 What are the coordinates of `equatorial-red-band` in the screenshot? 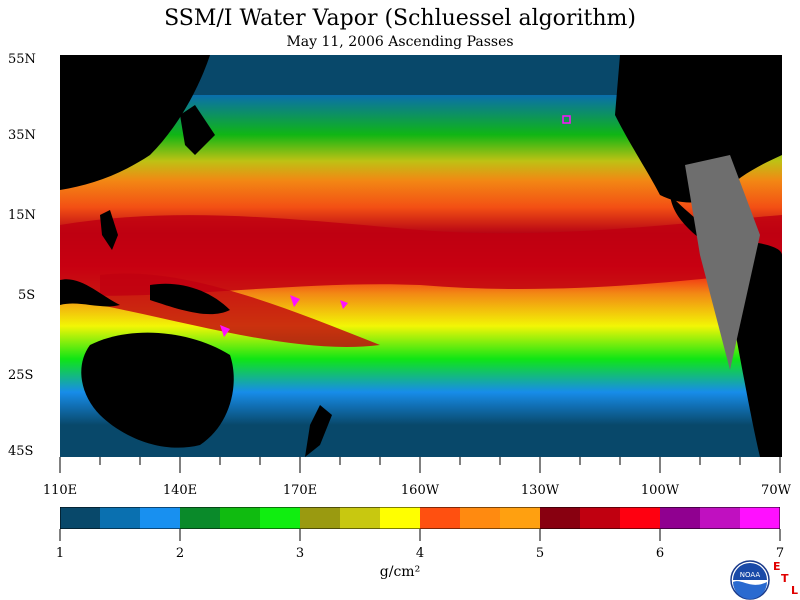 It's located at (421, 255).